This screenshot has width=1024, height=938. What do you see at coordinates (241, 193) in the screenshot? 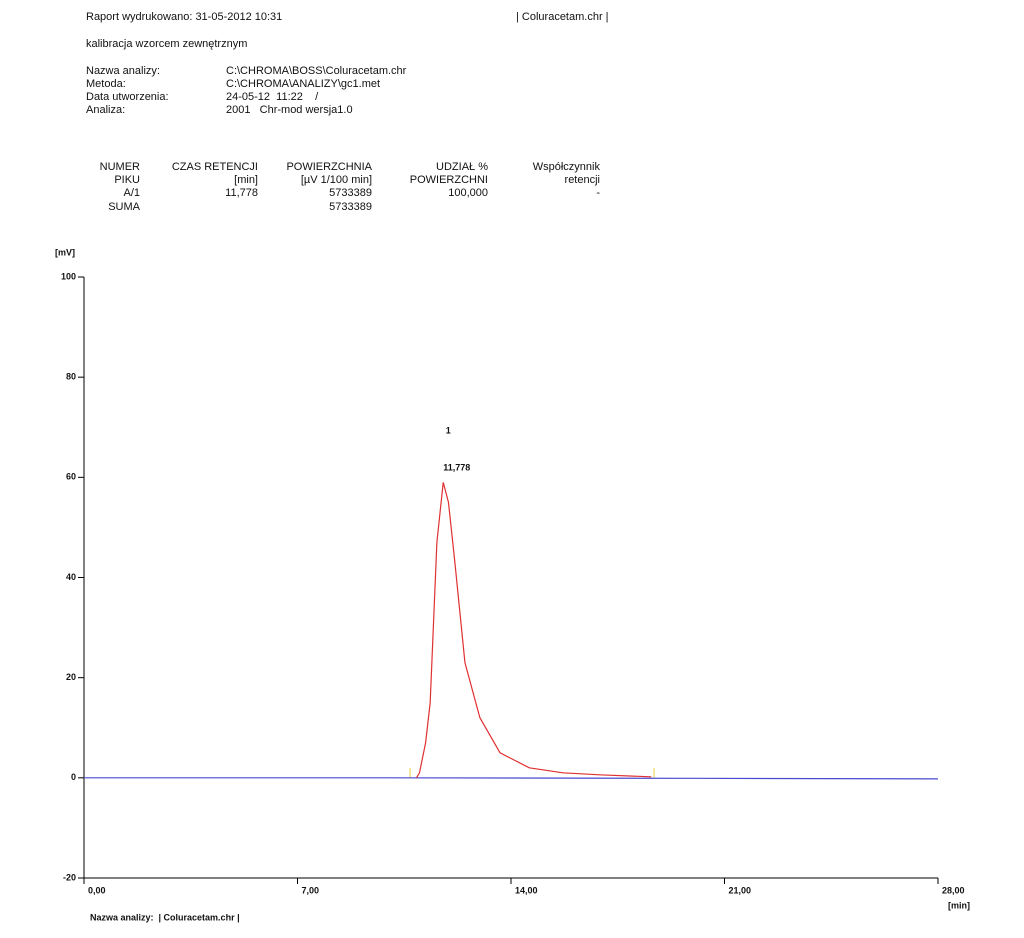
I see `table-cell: 11,778` at bounding box center [241, 193].